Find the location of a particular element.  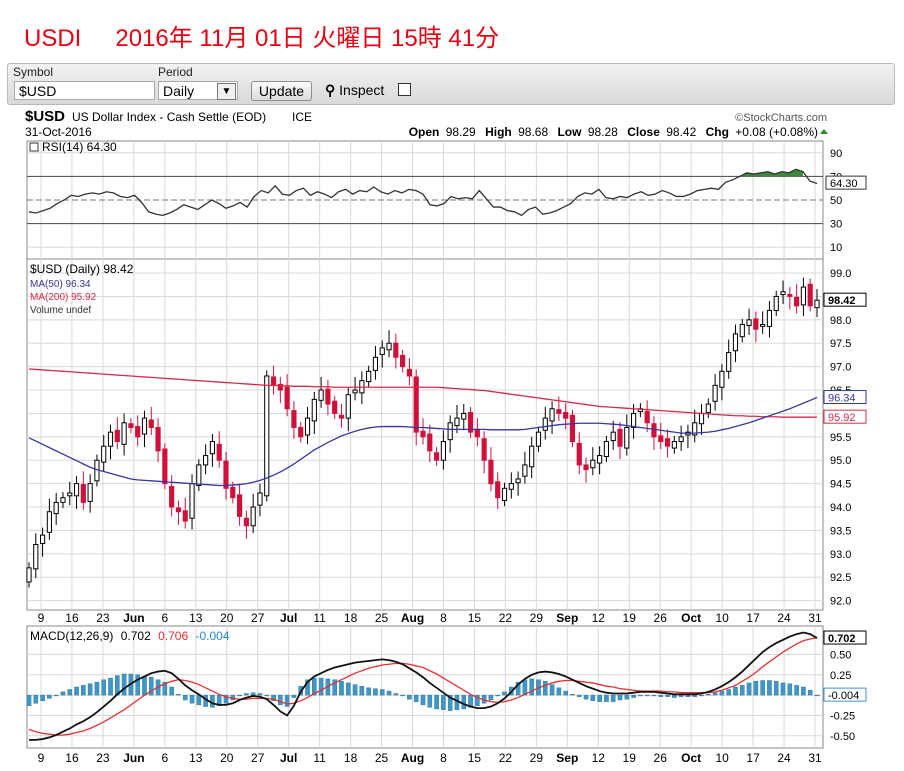

chevron-down-icon: ▼ is located at coordinates (226, 91).